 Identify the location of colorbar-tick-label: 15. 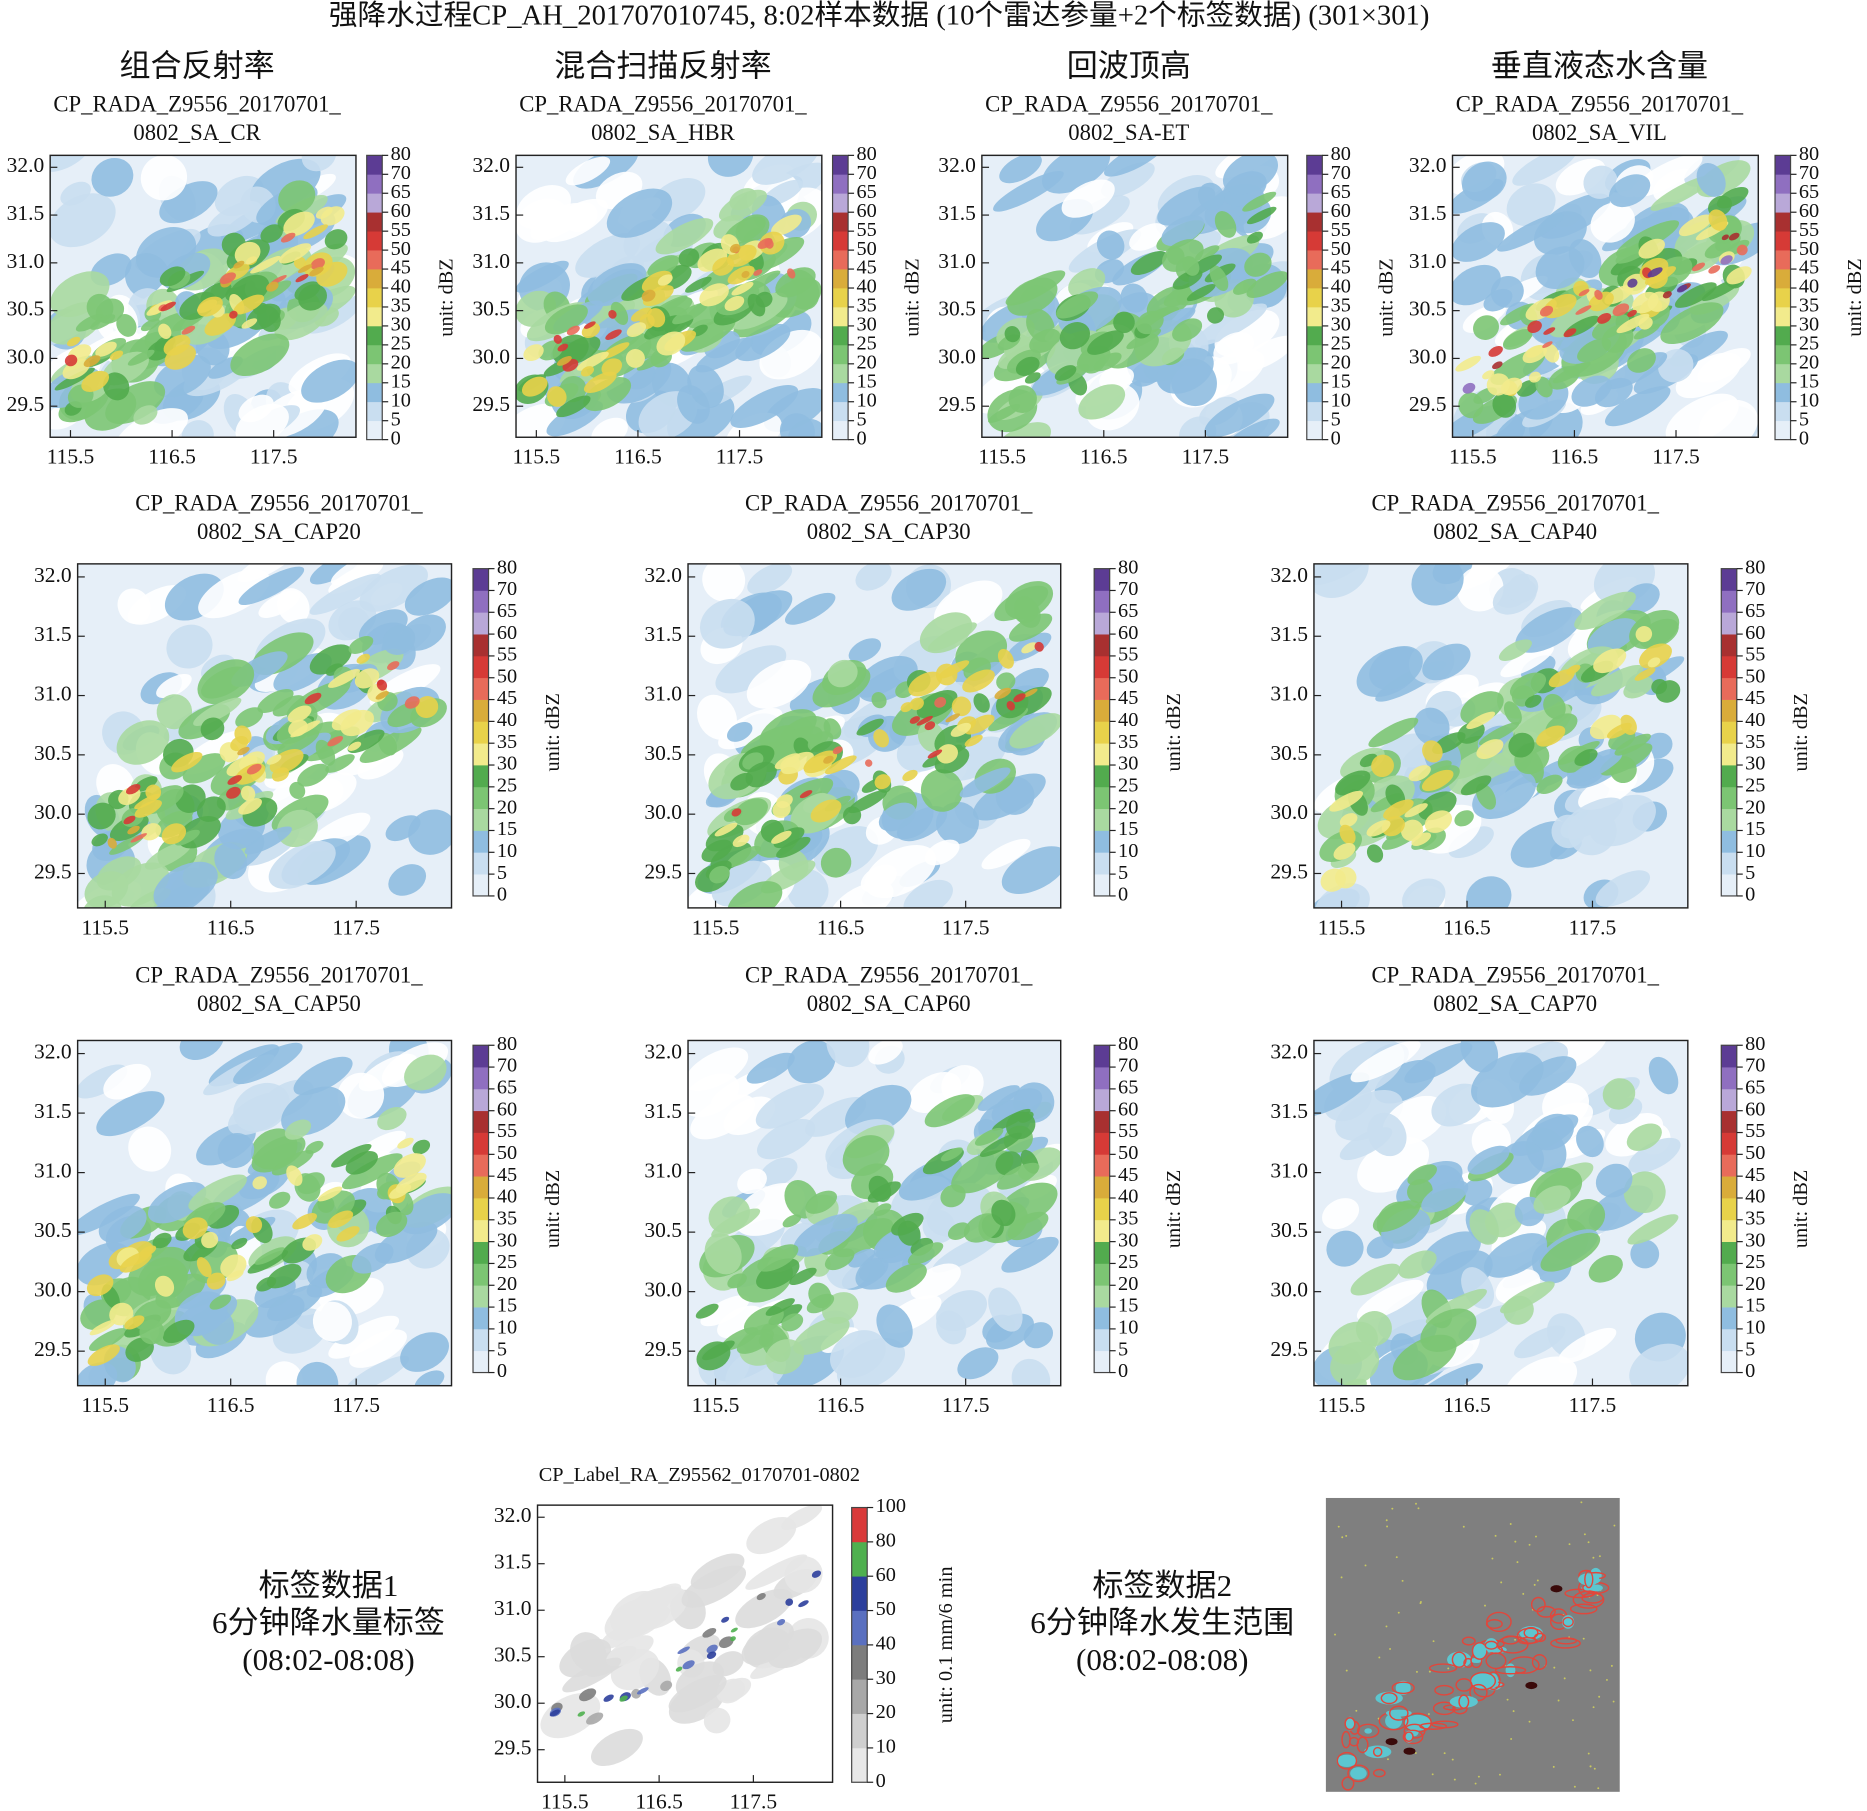
(1128, 829).